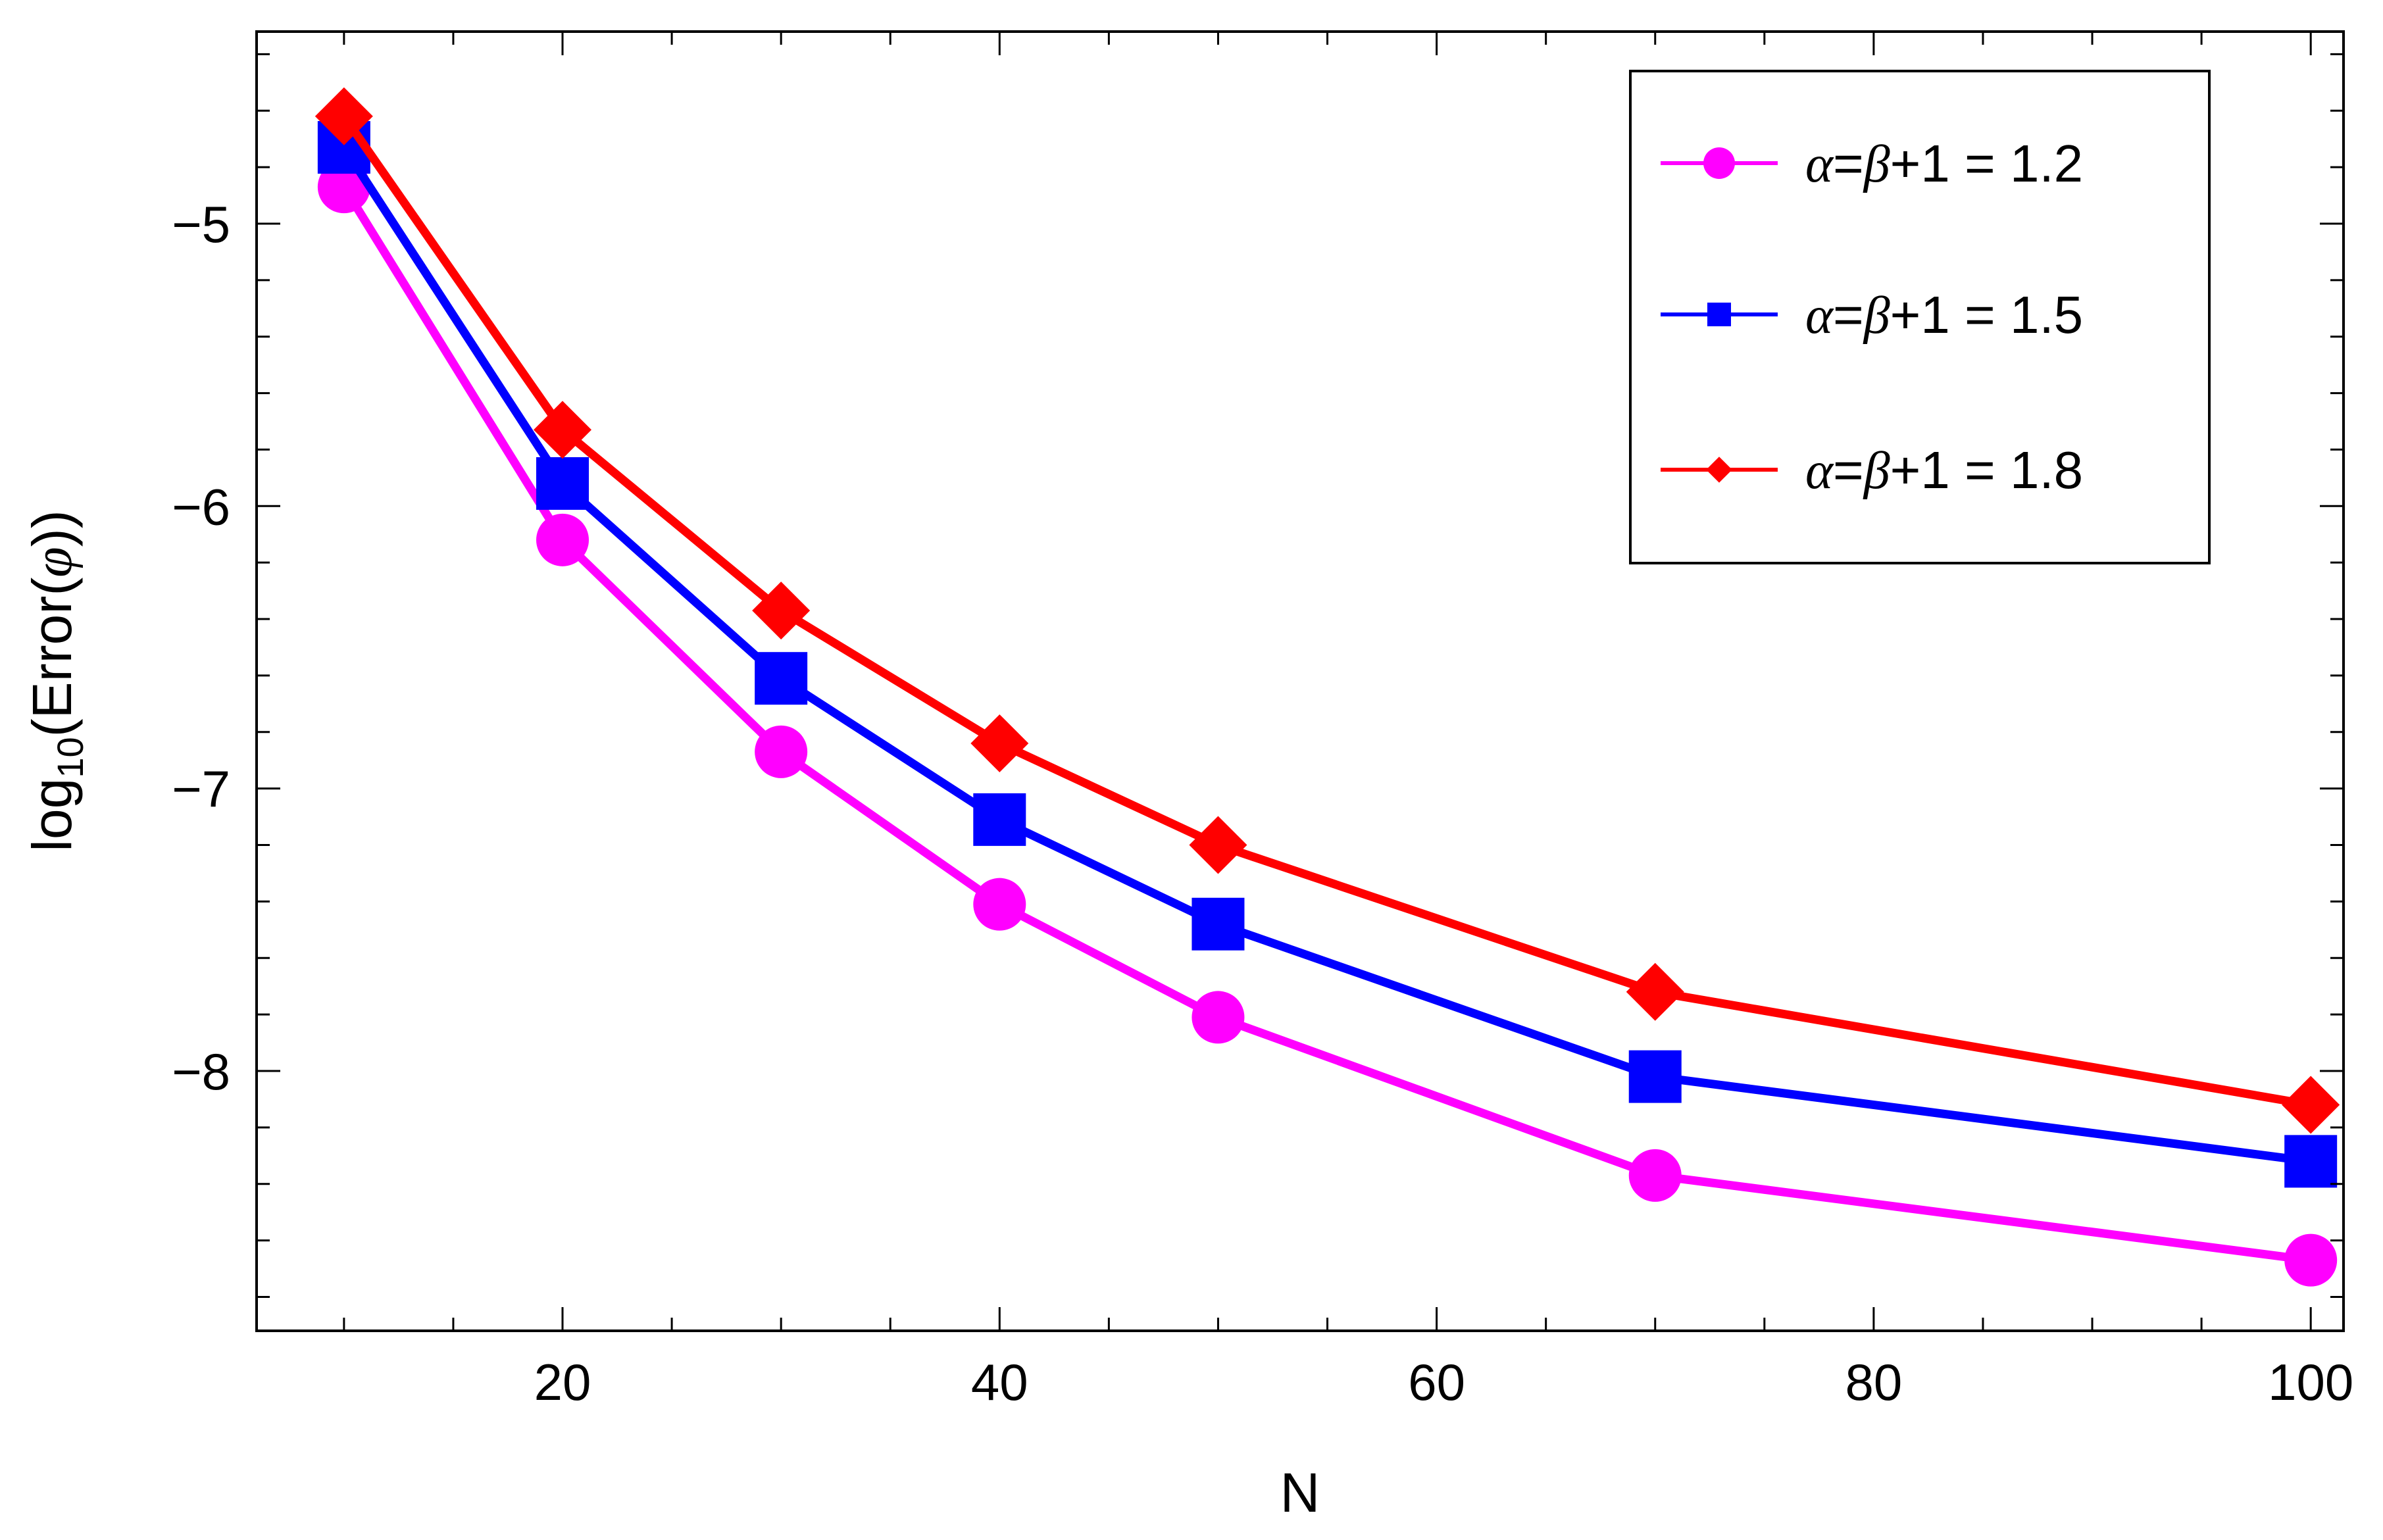 This screenshot has height=1540, width=2383. Describe the element at coordinates (562, 1382) in the screenshot. I see `x-tick-label: 20` at that location.